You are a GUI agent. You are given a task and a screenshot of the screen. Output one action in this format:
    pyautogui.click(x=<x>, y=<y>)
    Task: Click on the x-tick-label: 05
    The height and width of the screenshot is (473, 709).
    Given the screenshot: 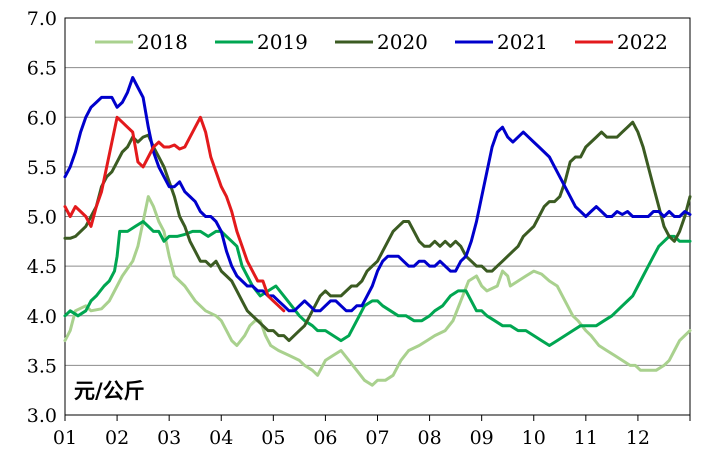 What is the action you would take?
    pyautogui.click(x=273, y=438)
    